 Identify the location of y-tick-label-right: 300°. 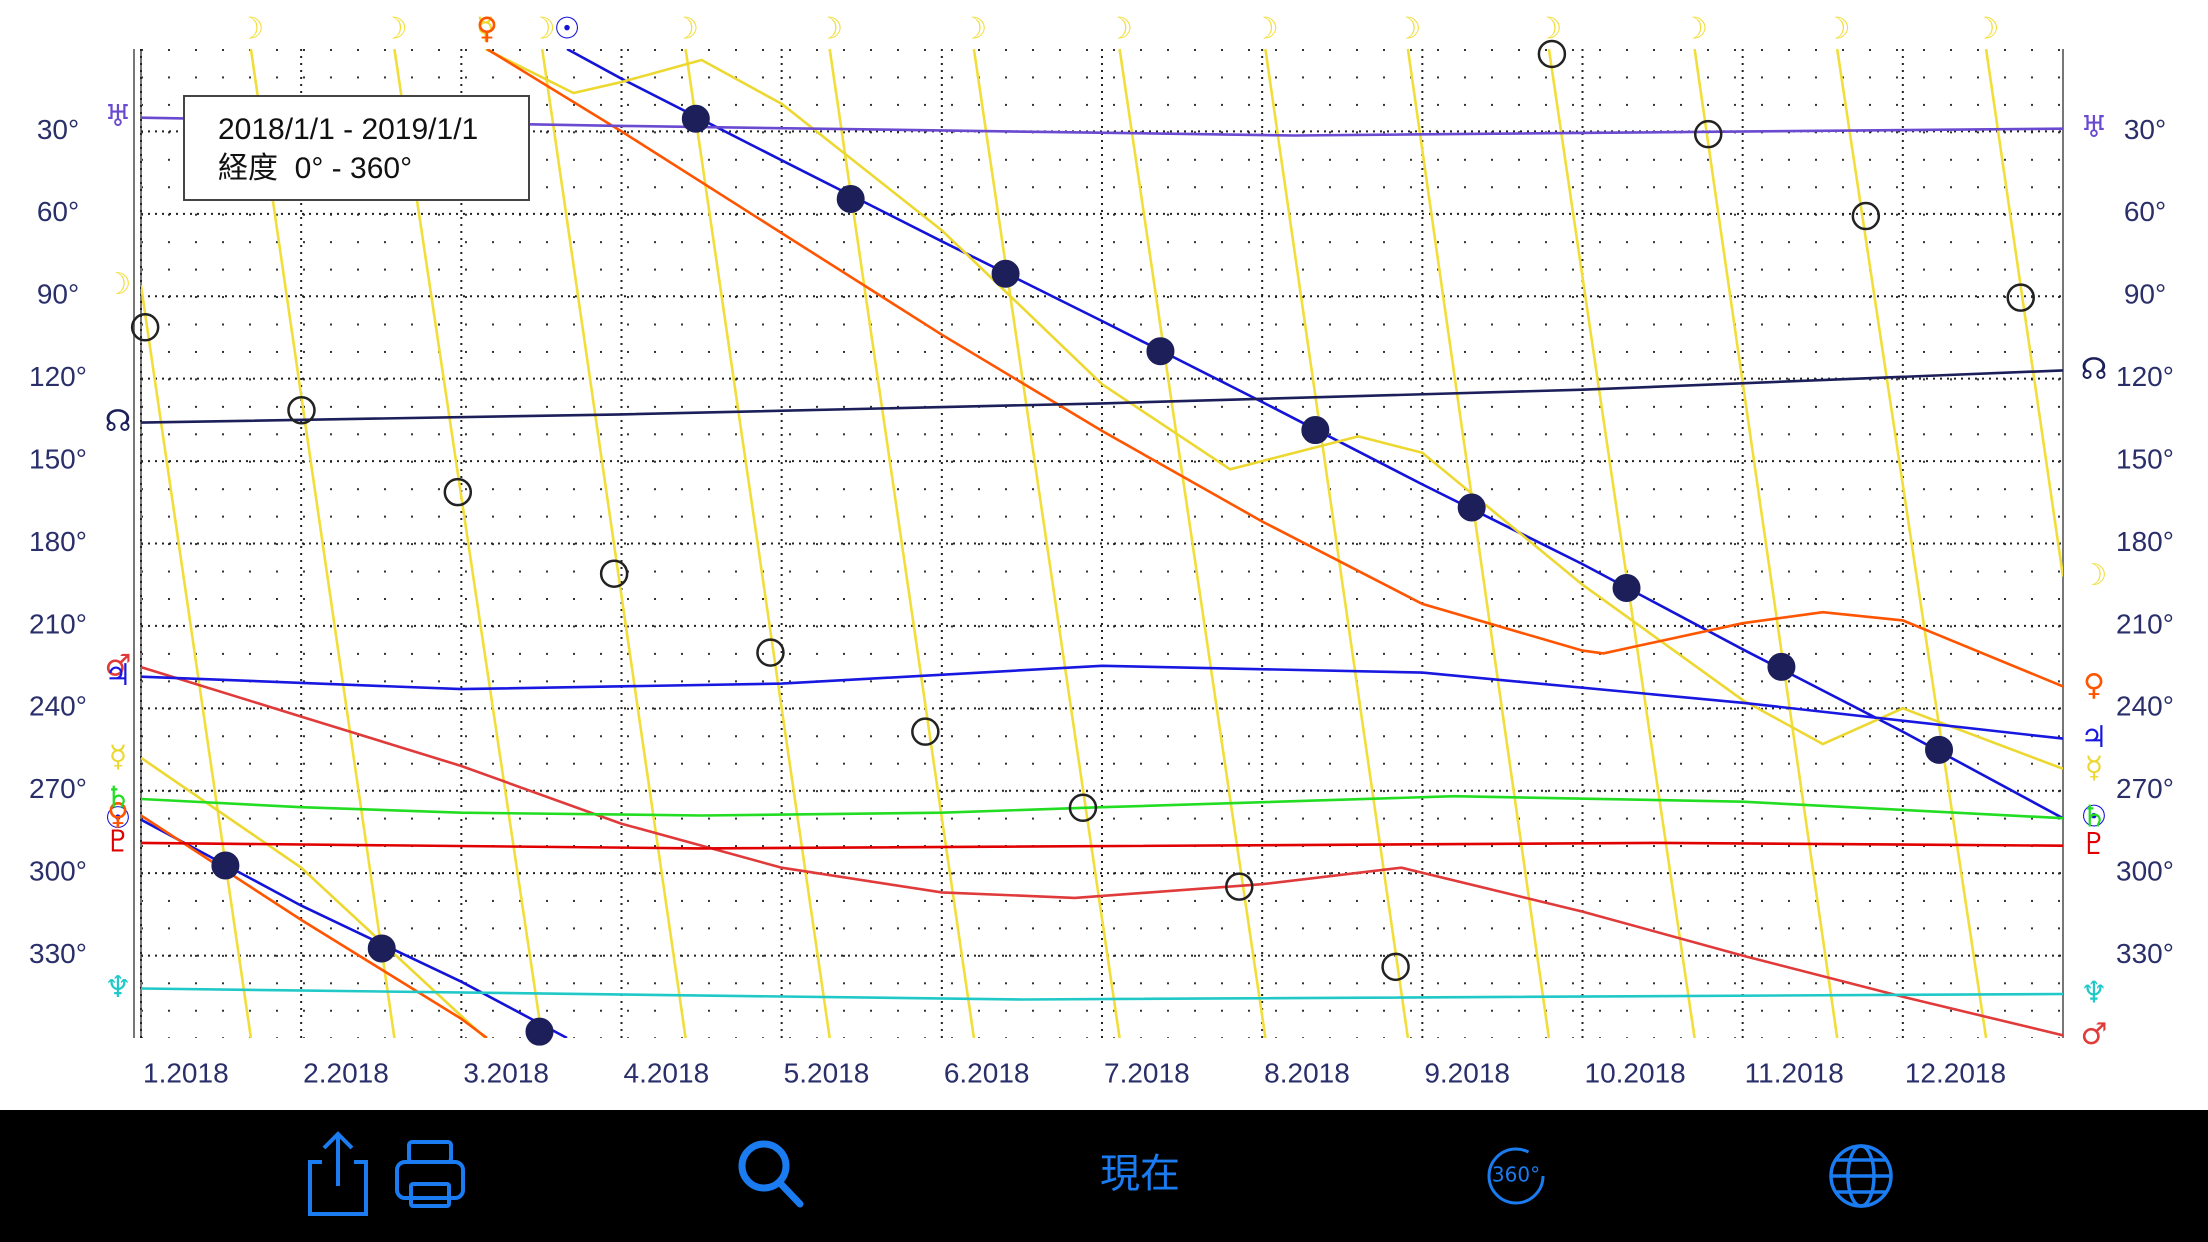
(2145, 871).